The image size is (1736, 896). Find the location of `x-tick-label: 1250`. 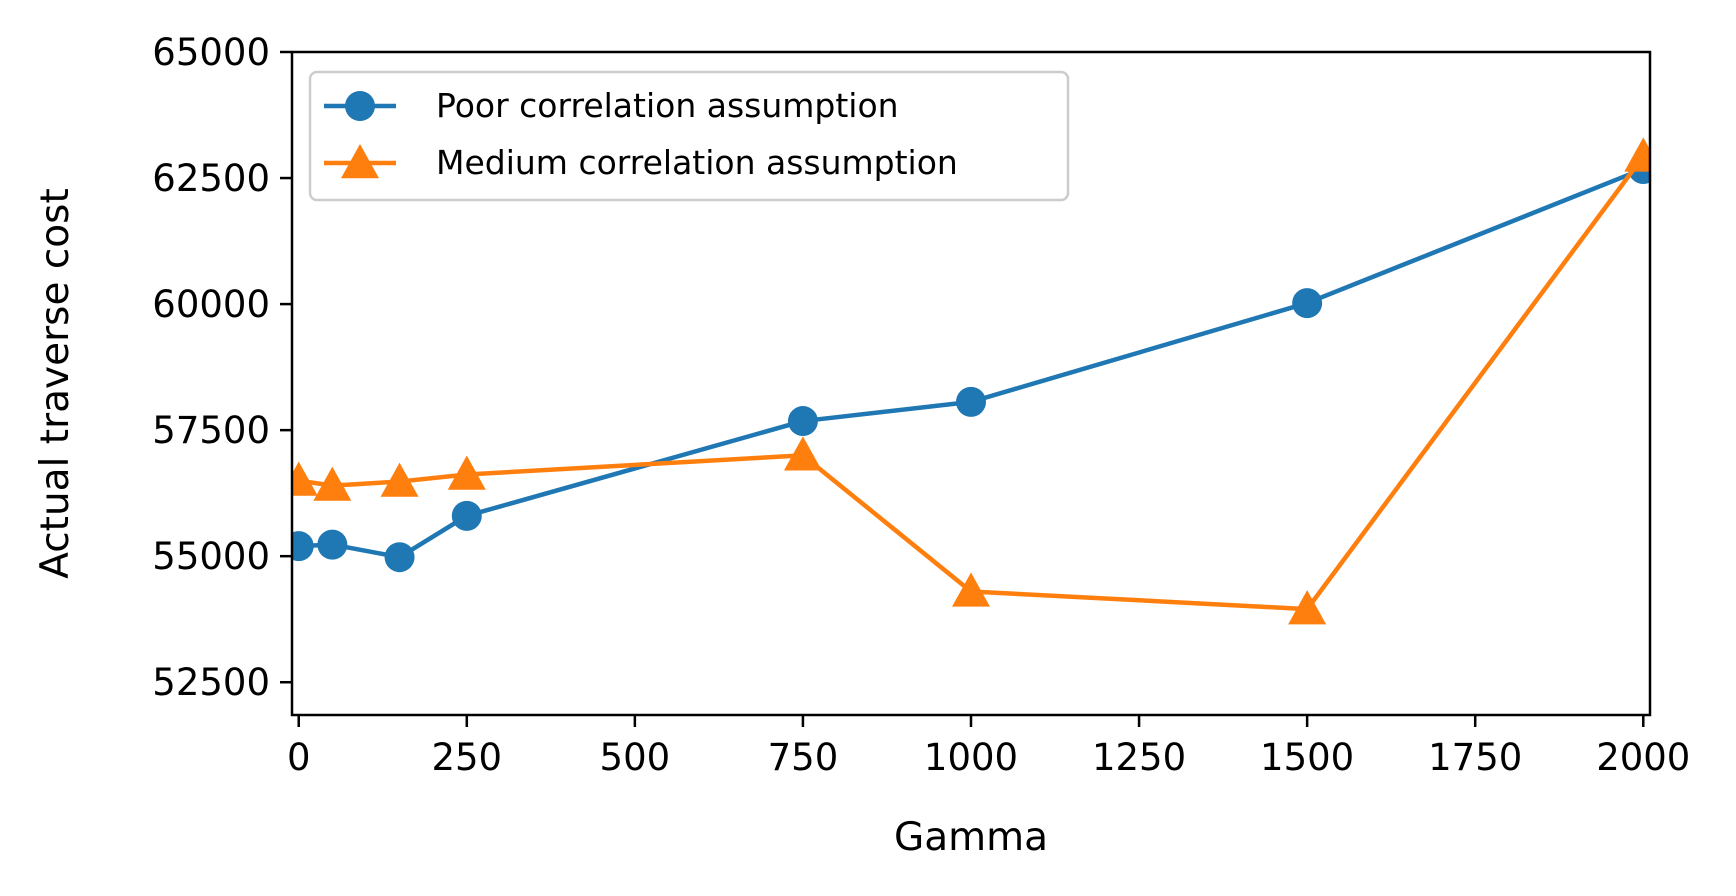

x-tick-label: 1250 is located at coordinates (1139, 757).